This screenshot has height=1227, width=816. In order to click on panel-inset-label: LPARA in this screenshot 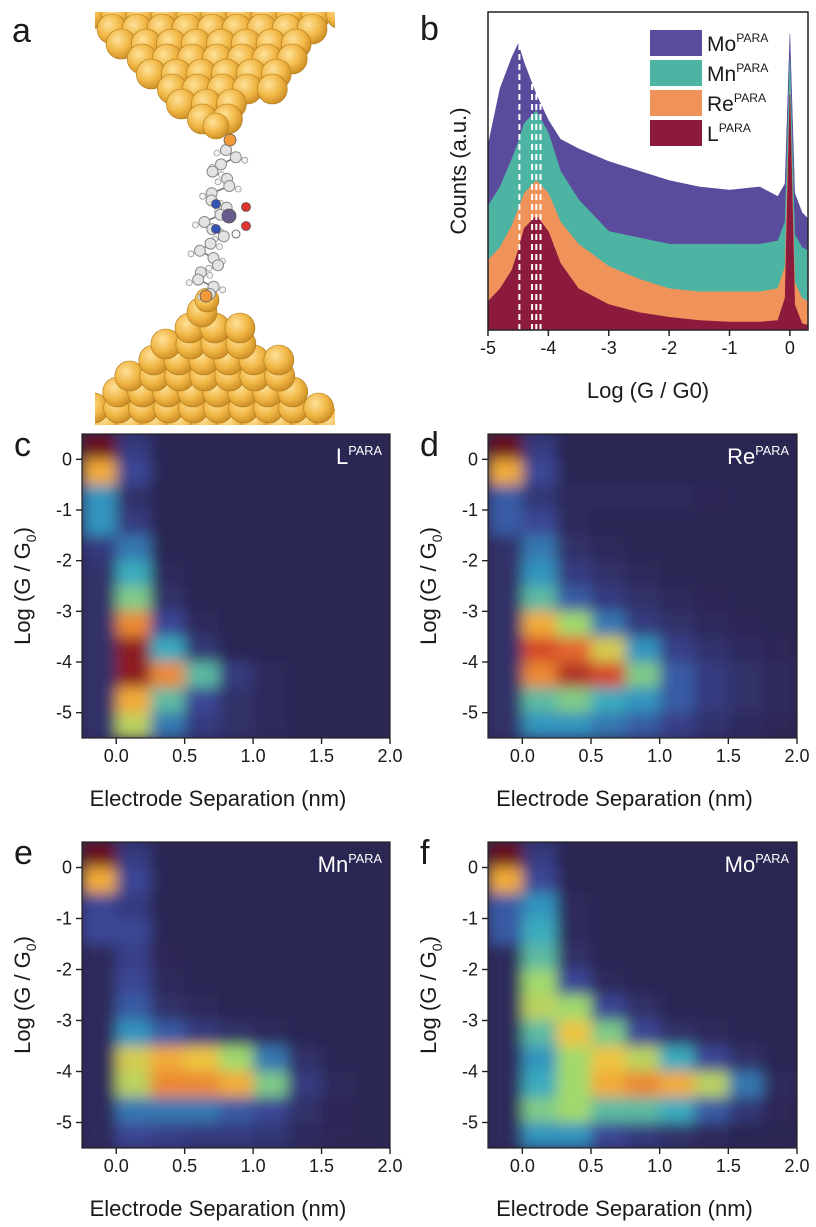, I will do `click(359, 456)`.